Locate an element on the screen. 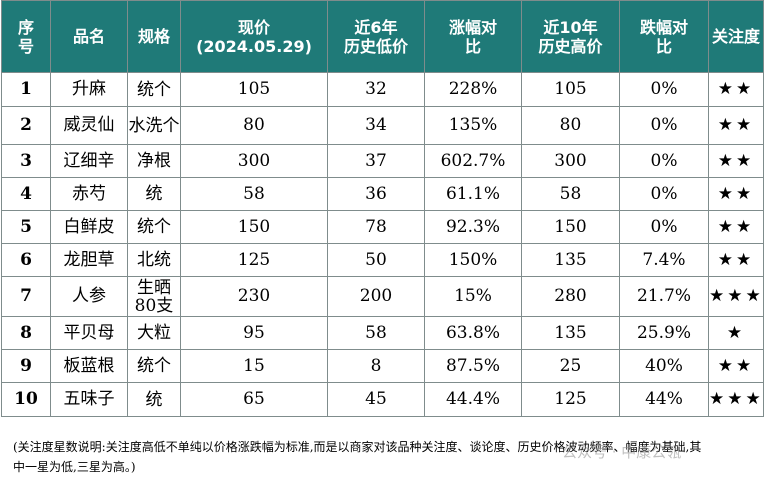 This screenshot has width=765, height=484. fall-percent: 25.9% is located at coordinates (664, 333).